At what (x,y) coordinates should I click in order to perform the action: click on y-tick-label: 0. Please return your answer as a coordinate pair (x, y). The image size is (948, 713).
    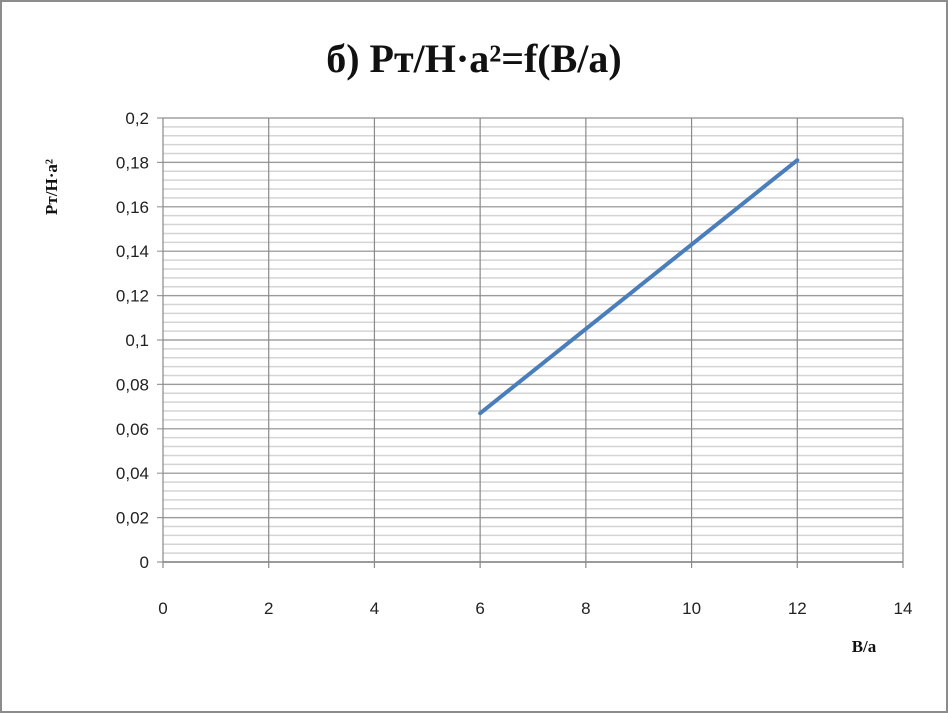
    Looking at the image, I should click on (144, 562).